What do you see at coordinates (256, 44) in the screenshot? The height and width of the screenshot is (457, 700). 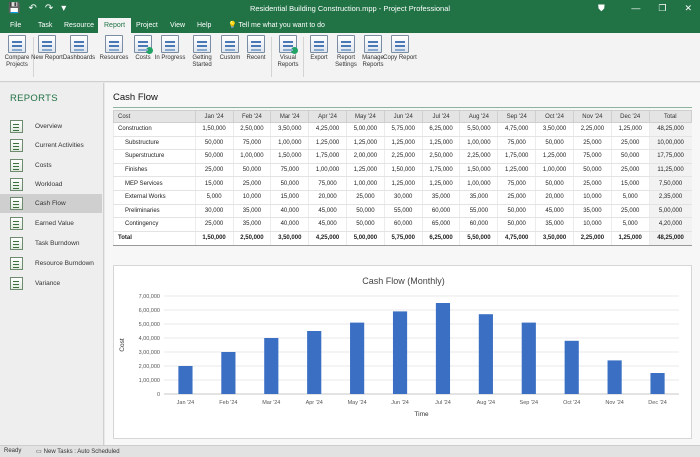 I see `recent-icon` at bounding box center [256, 44].